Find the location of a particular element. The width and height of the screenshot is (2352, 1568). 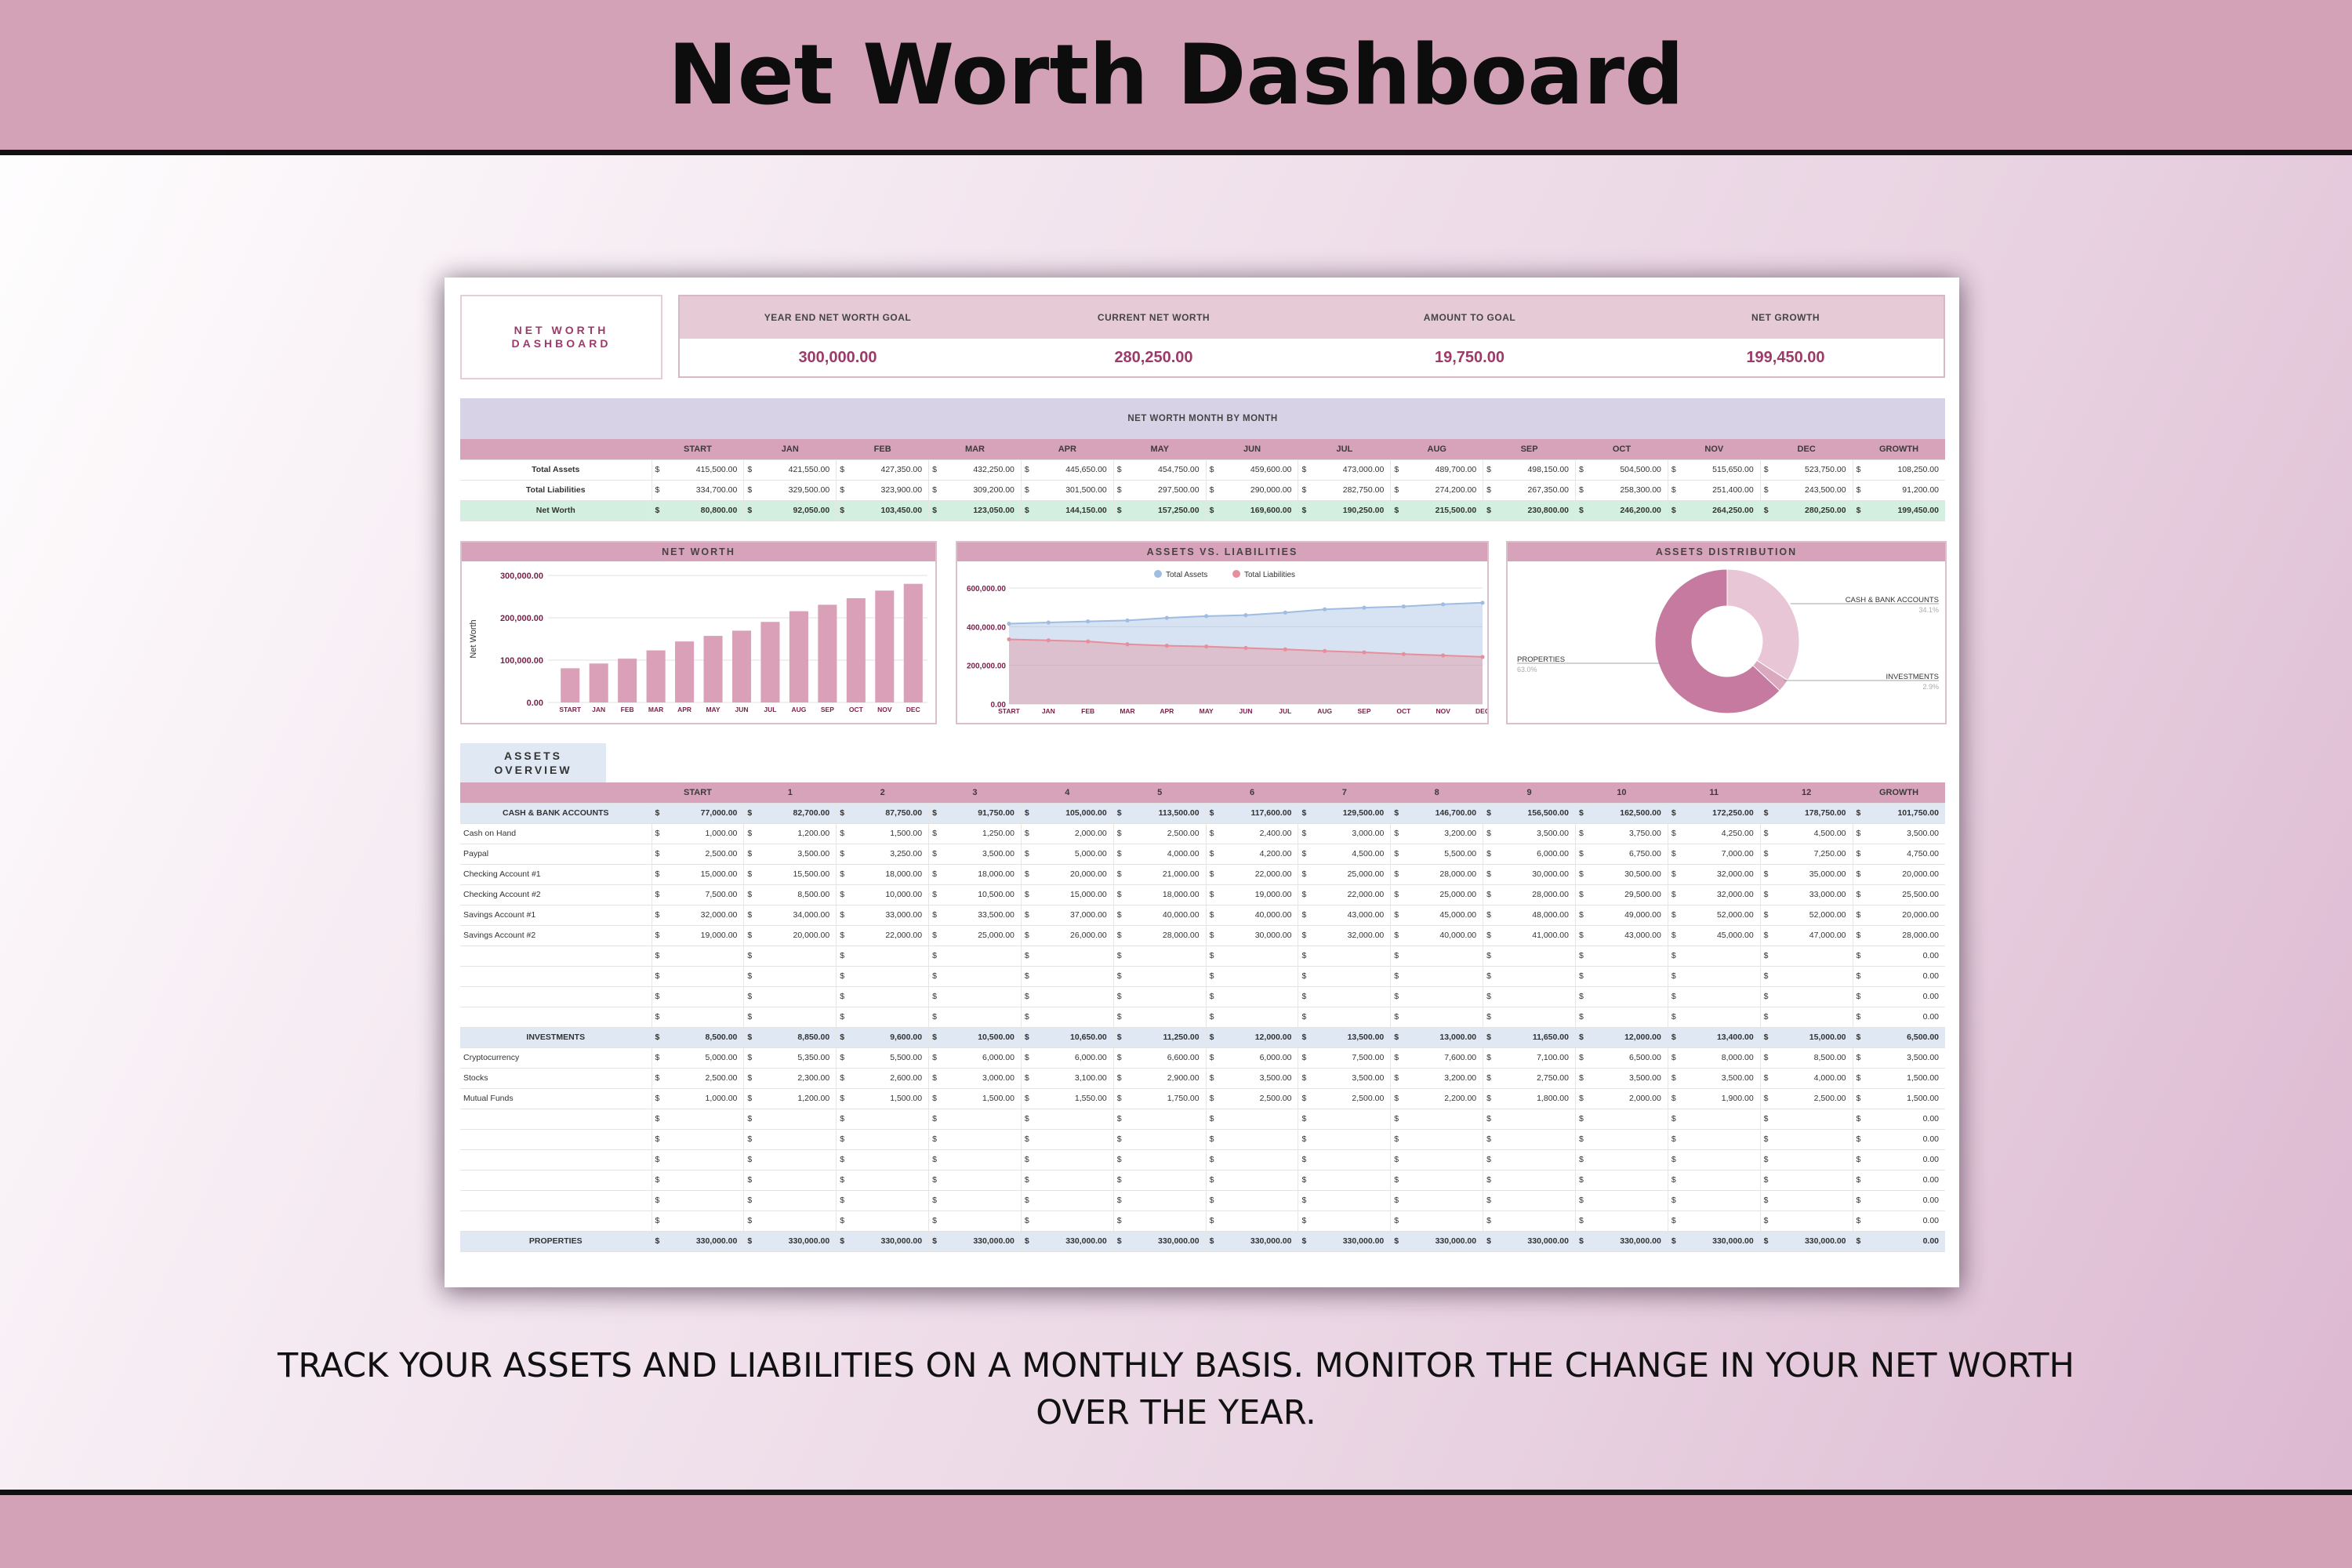

value-cell: 49,000.00 is located at coordinates (1628, 915).